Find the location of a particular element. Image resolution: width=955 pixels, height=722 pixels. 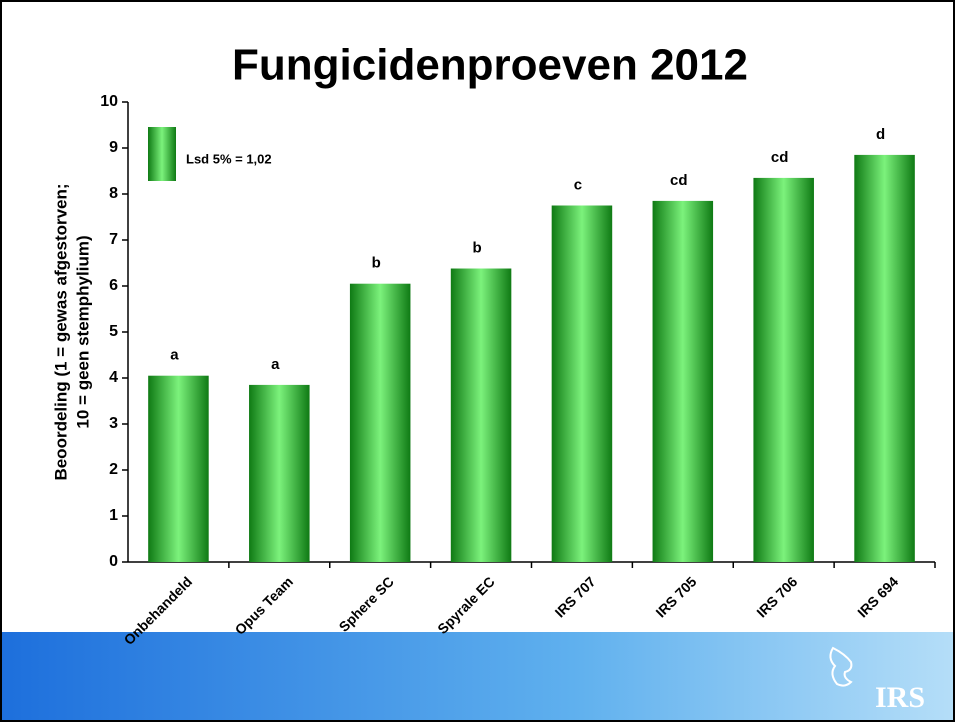

footer-band is located at coordinates (477, 677).